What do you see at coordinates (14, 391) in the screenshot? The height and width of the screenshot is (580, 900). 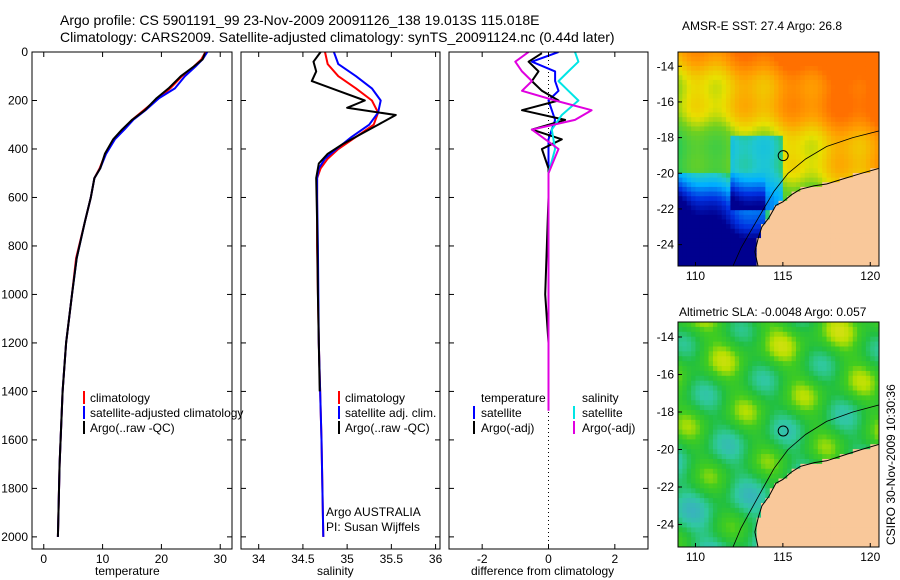 I see `y-tick-label: 1400` at bounding box center [14, 391].